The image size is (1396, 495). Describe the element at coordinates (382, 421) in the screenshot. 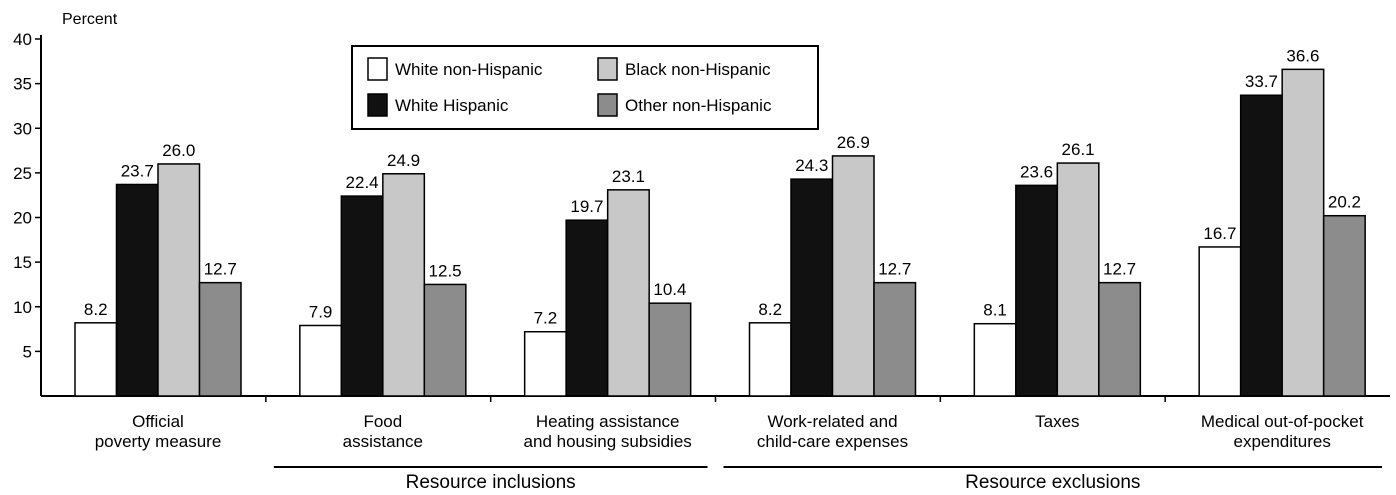

I see `category-label: Food` at that location.